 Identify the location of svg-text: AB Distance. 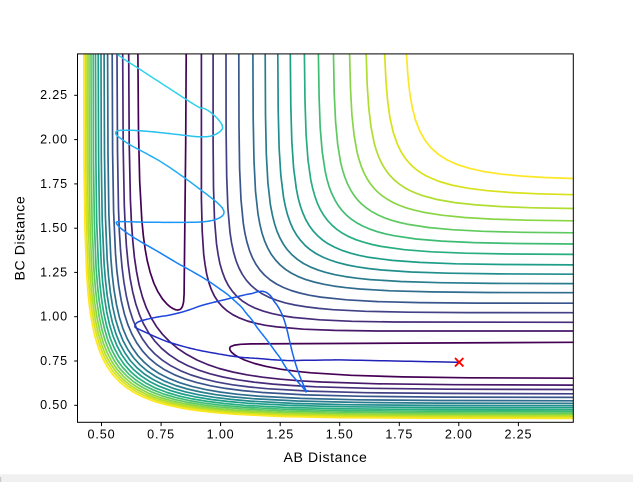
(326, 457).